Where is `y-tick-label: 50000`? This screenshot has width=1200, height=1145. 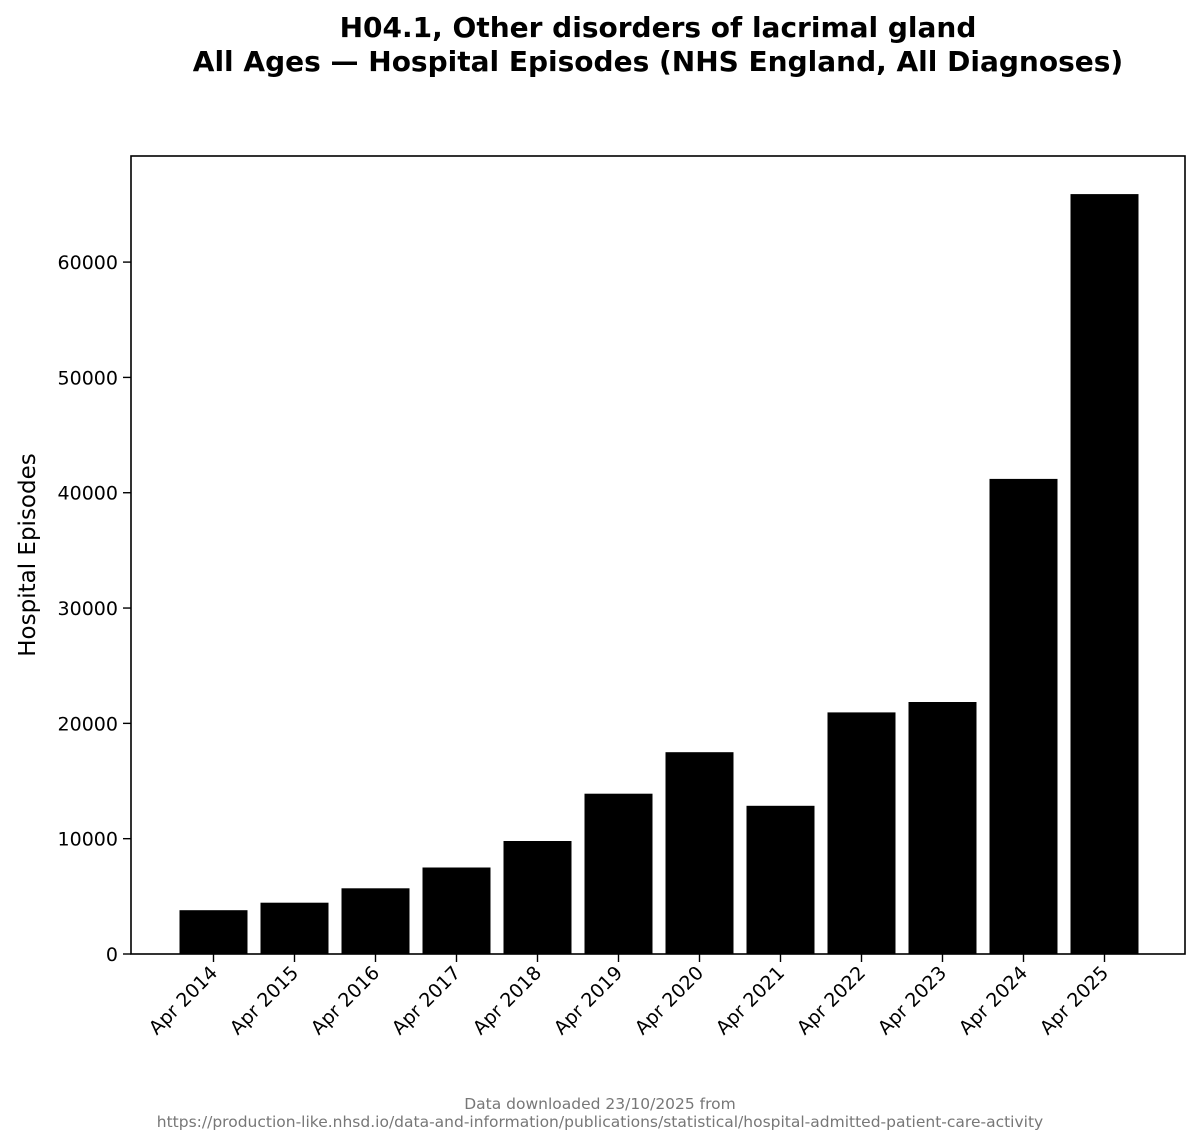 y-tick-label: 50000 is located at coordinates (88, 378).